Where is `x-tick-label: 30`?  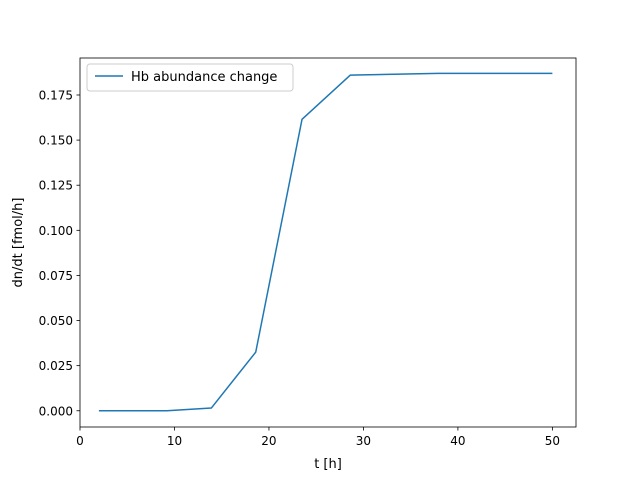
x-tick-label: 30 is located at coordinates (363, 441).